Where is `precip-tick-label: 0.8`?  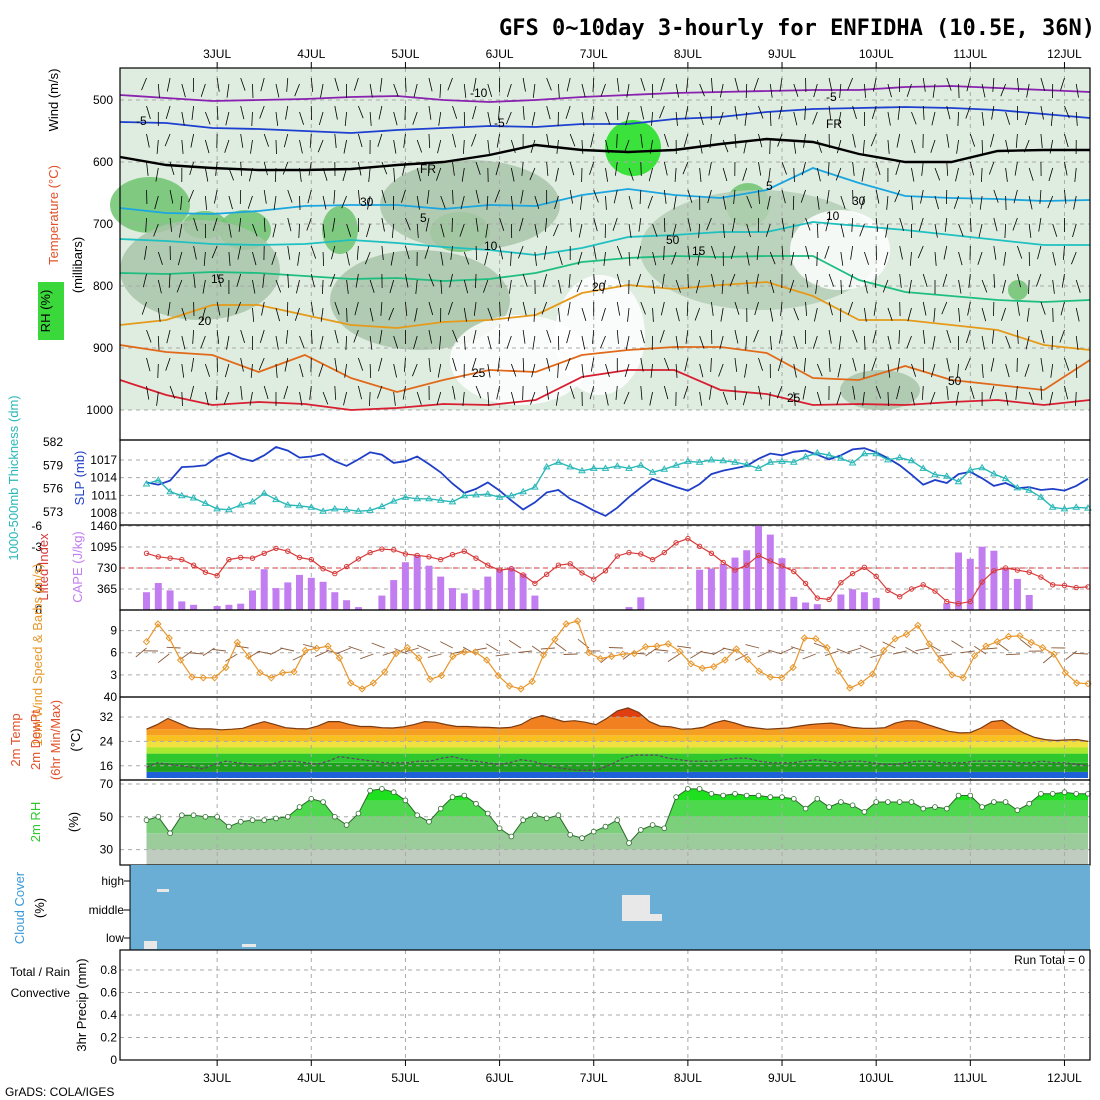 precip-tick-label: 0.8 is located at coordinates (108, 970).